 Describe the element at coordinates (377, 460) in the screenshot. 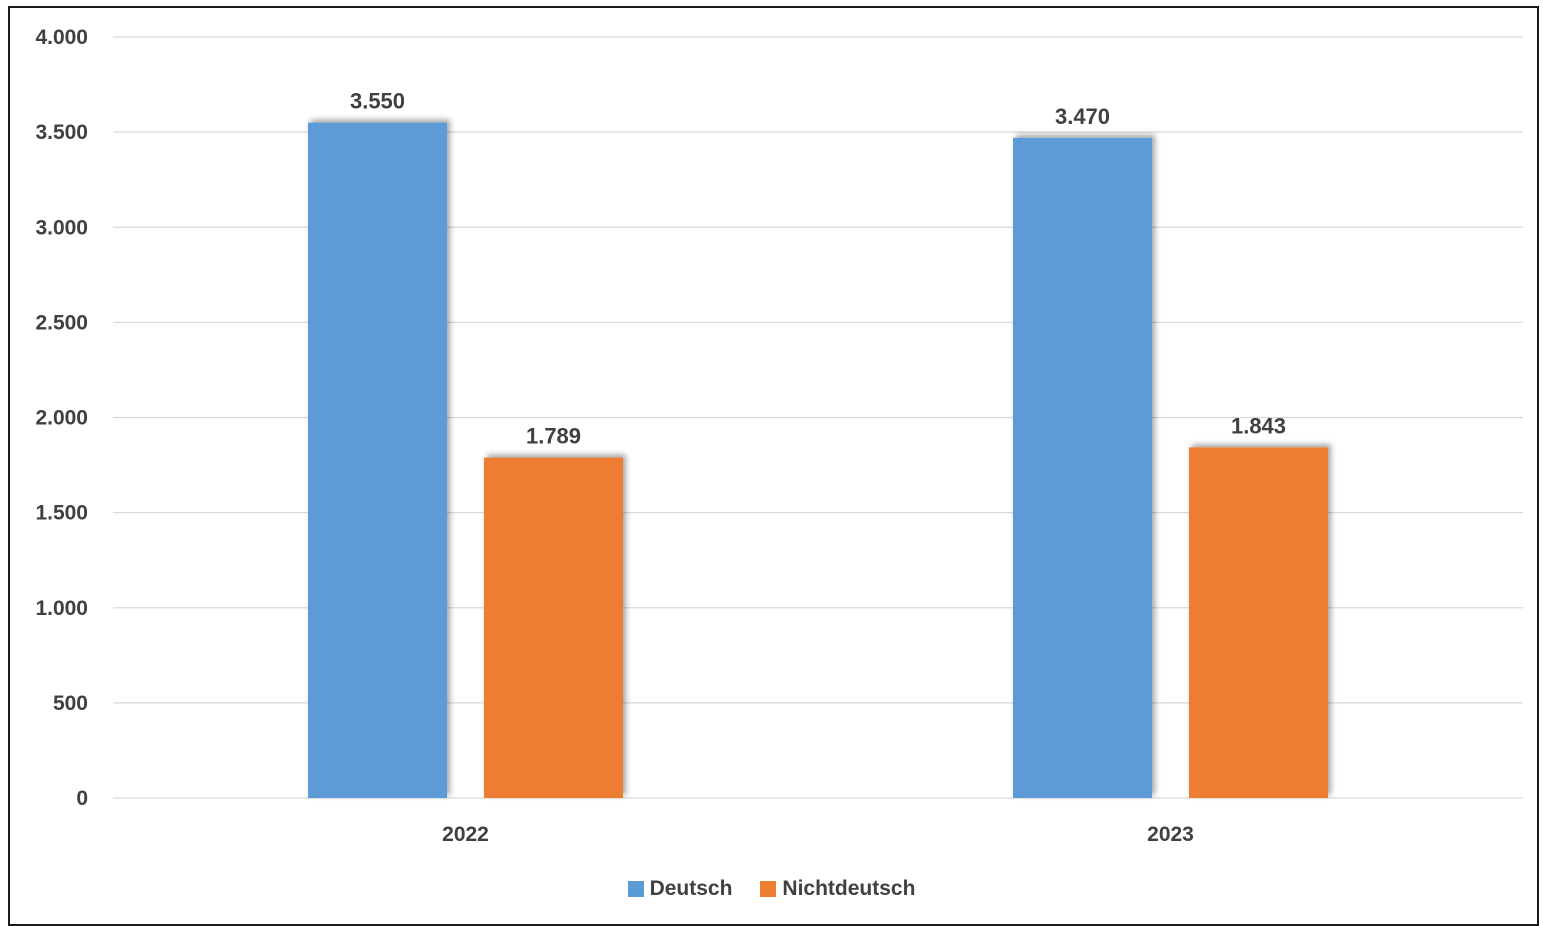

I see `bar-deutsch-2022` at that location.